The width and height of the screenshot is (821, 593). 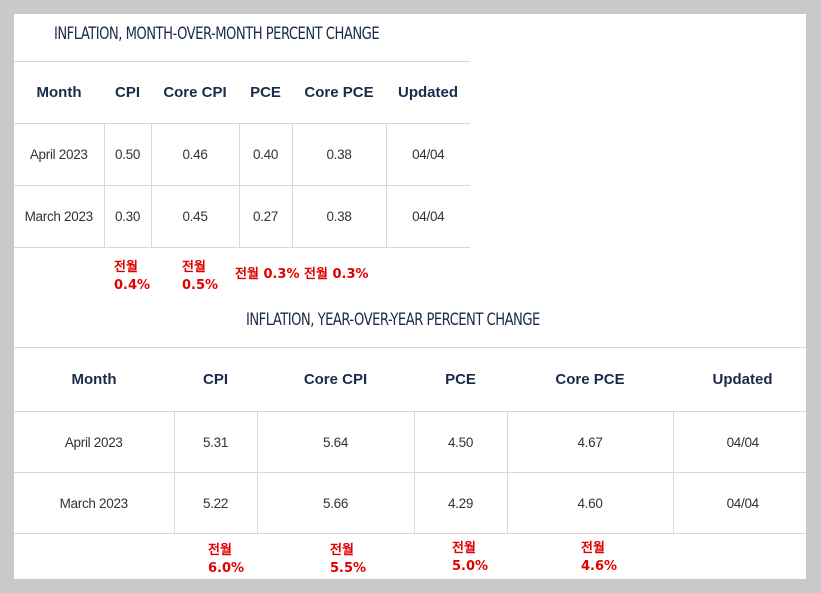 What do you see at coordinates (215, 503) in the screenshot?
I see `cell-cpi: 5.22` at bounding box center [215, 503].